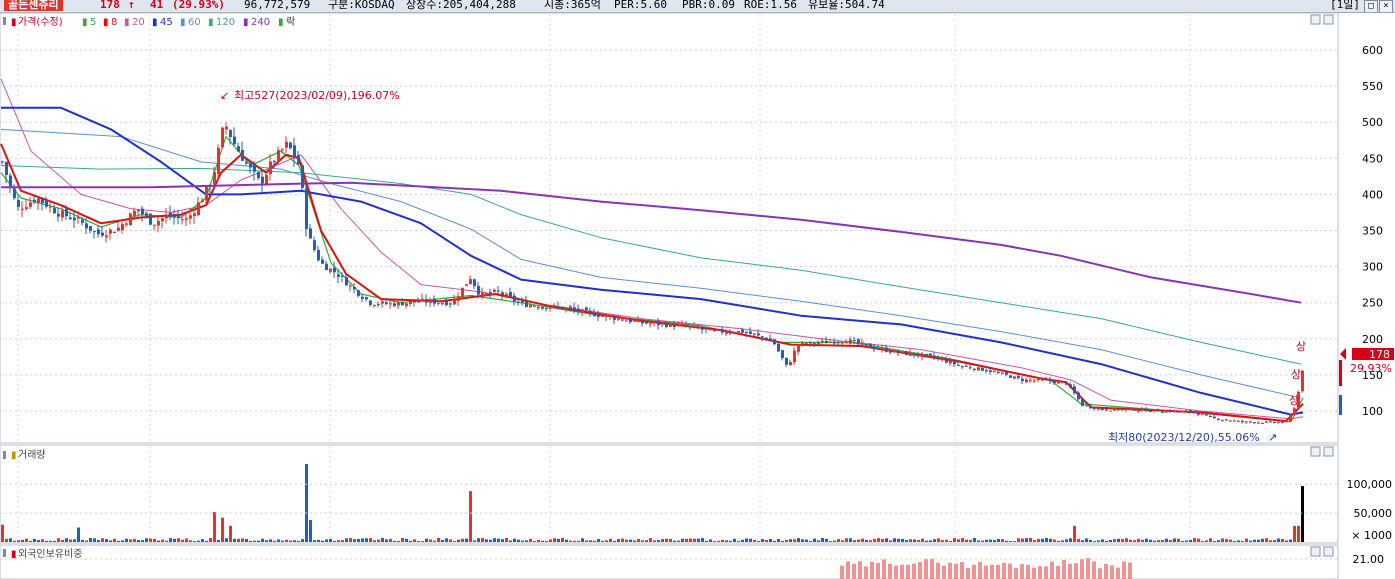 The height and width of the screenshot is (579, 1395). Describe the element at coordinates (1372, 231) in the screenshot. I see `price-axis-ticks: 100 150 200 250 300 350 400 450 500 550 600` at that location.